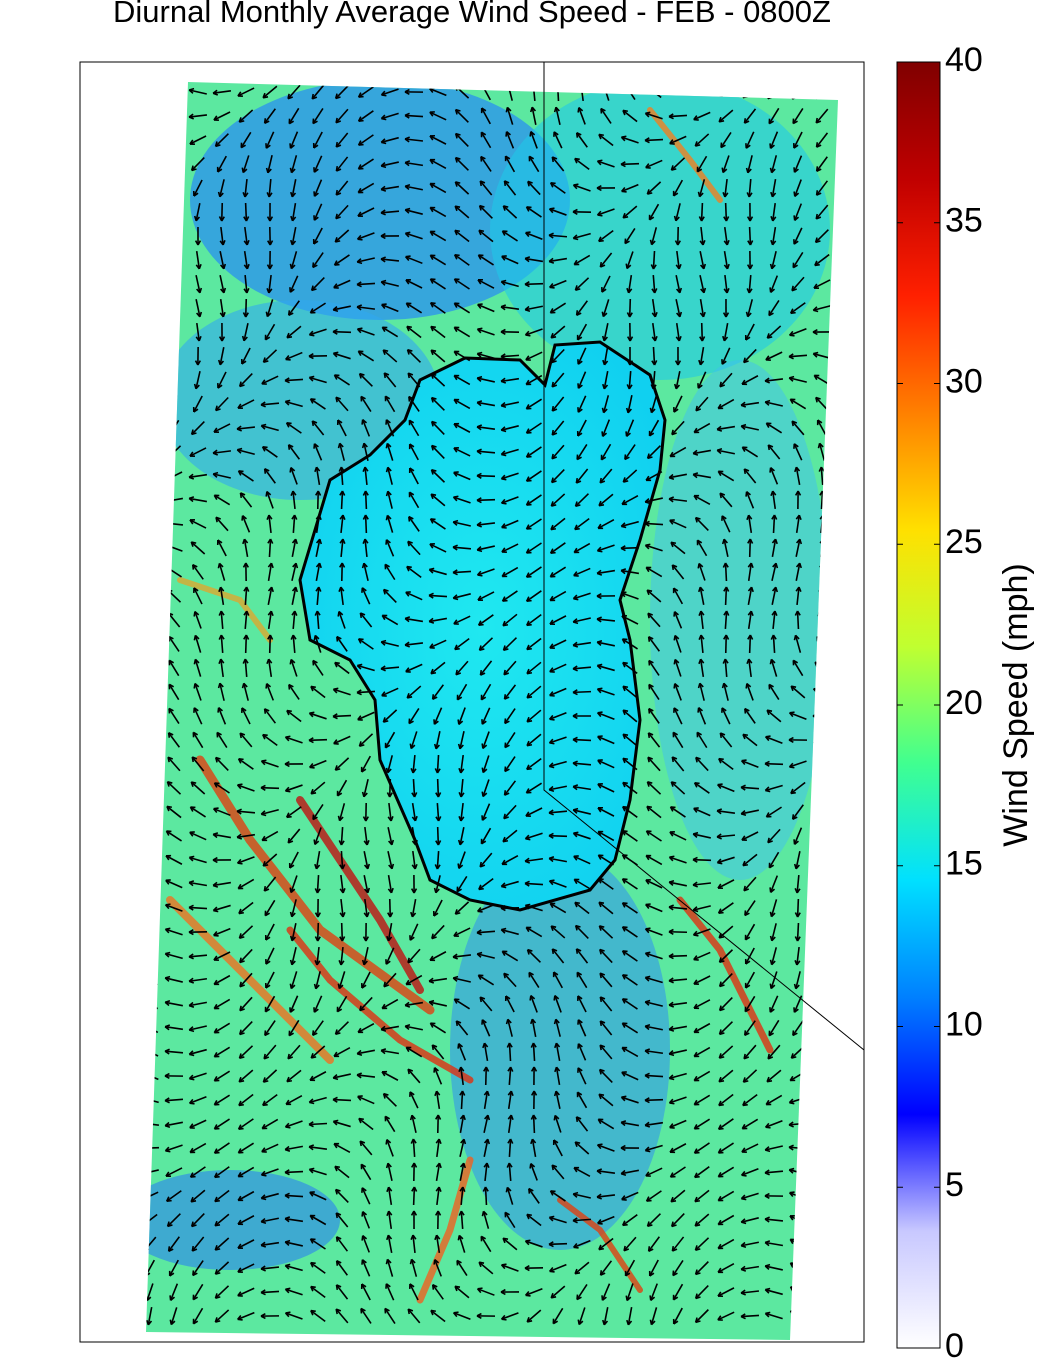  What do you see at coordinates (1016, 704) in the screenshot?
I see `colorbar-label: Wind Speed (mph)` at bounding box center [1016, 704].